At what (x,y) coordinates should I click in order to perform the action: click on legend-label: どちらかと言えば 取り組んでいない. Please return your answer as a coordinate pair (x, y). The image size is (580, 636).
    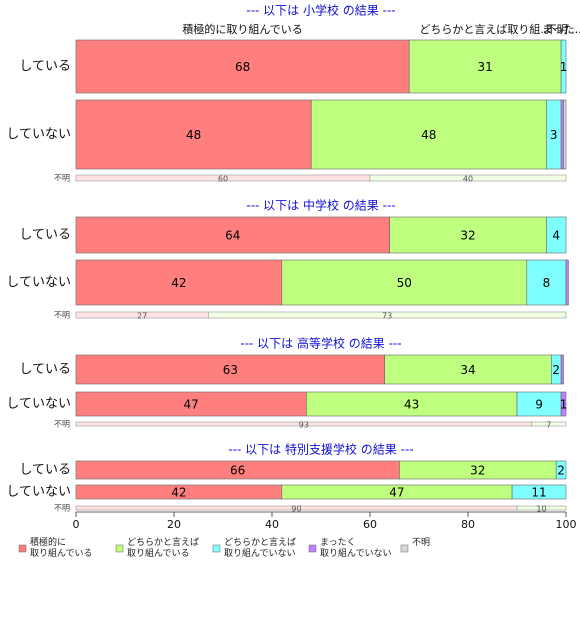
    Looking at the image, I should click on (260, 548).